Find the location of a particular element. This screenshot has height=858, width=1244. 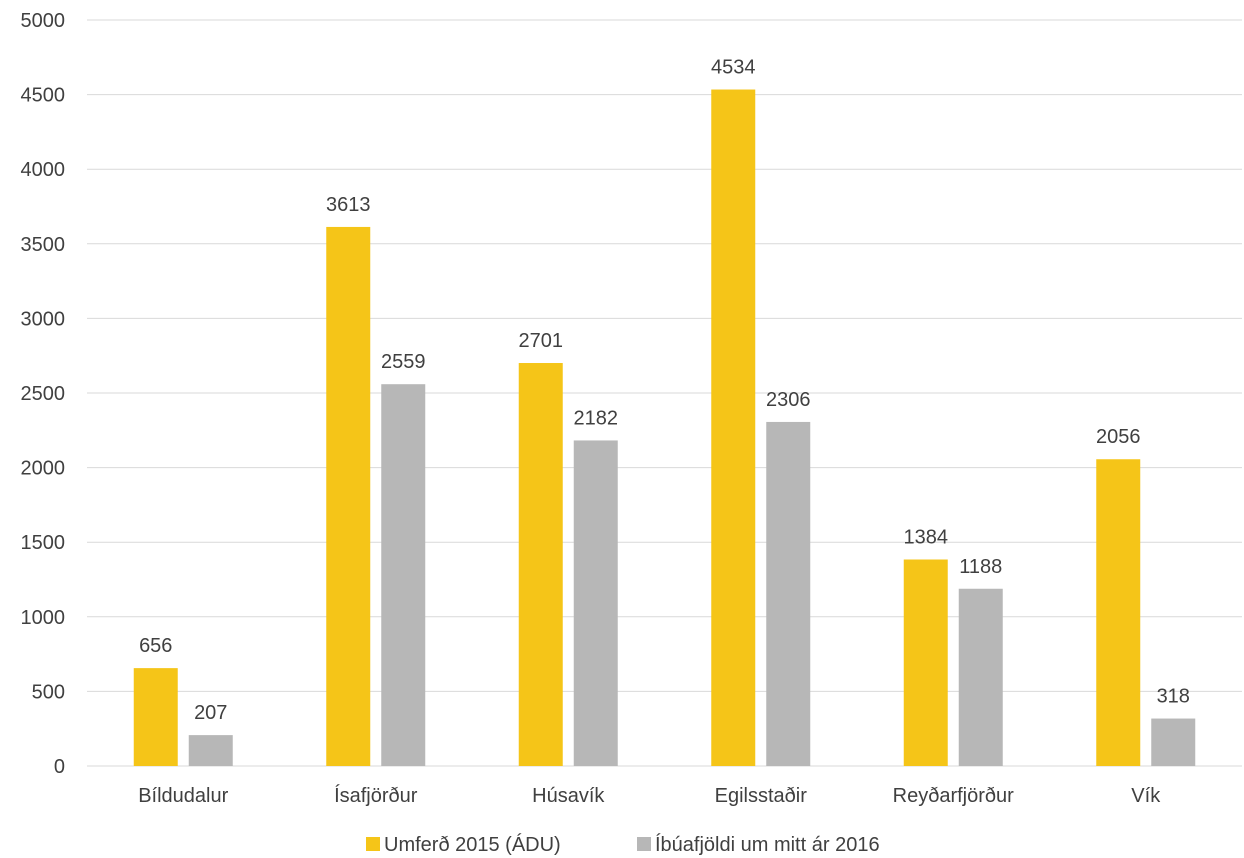

data-label: 2559 is located at coordinates (403, 362).